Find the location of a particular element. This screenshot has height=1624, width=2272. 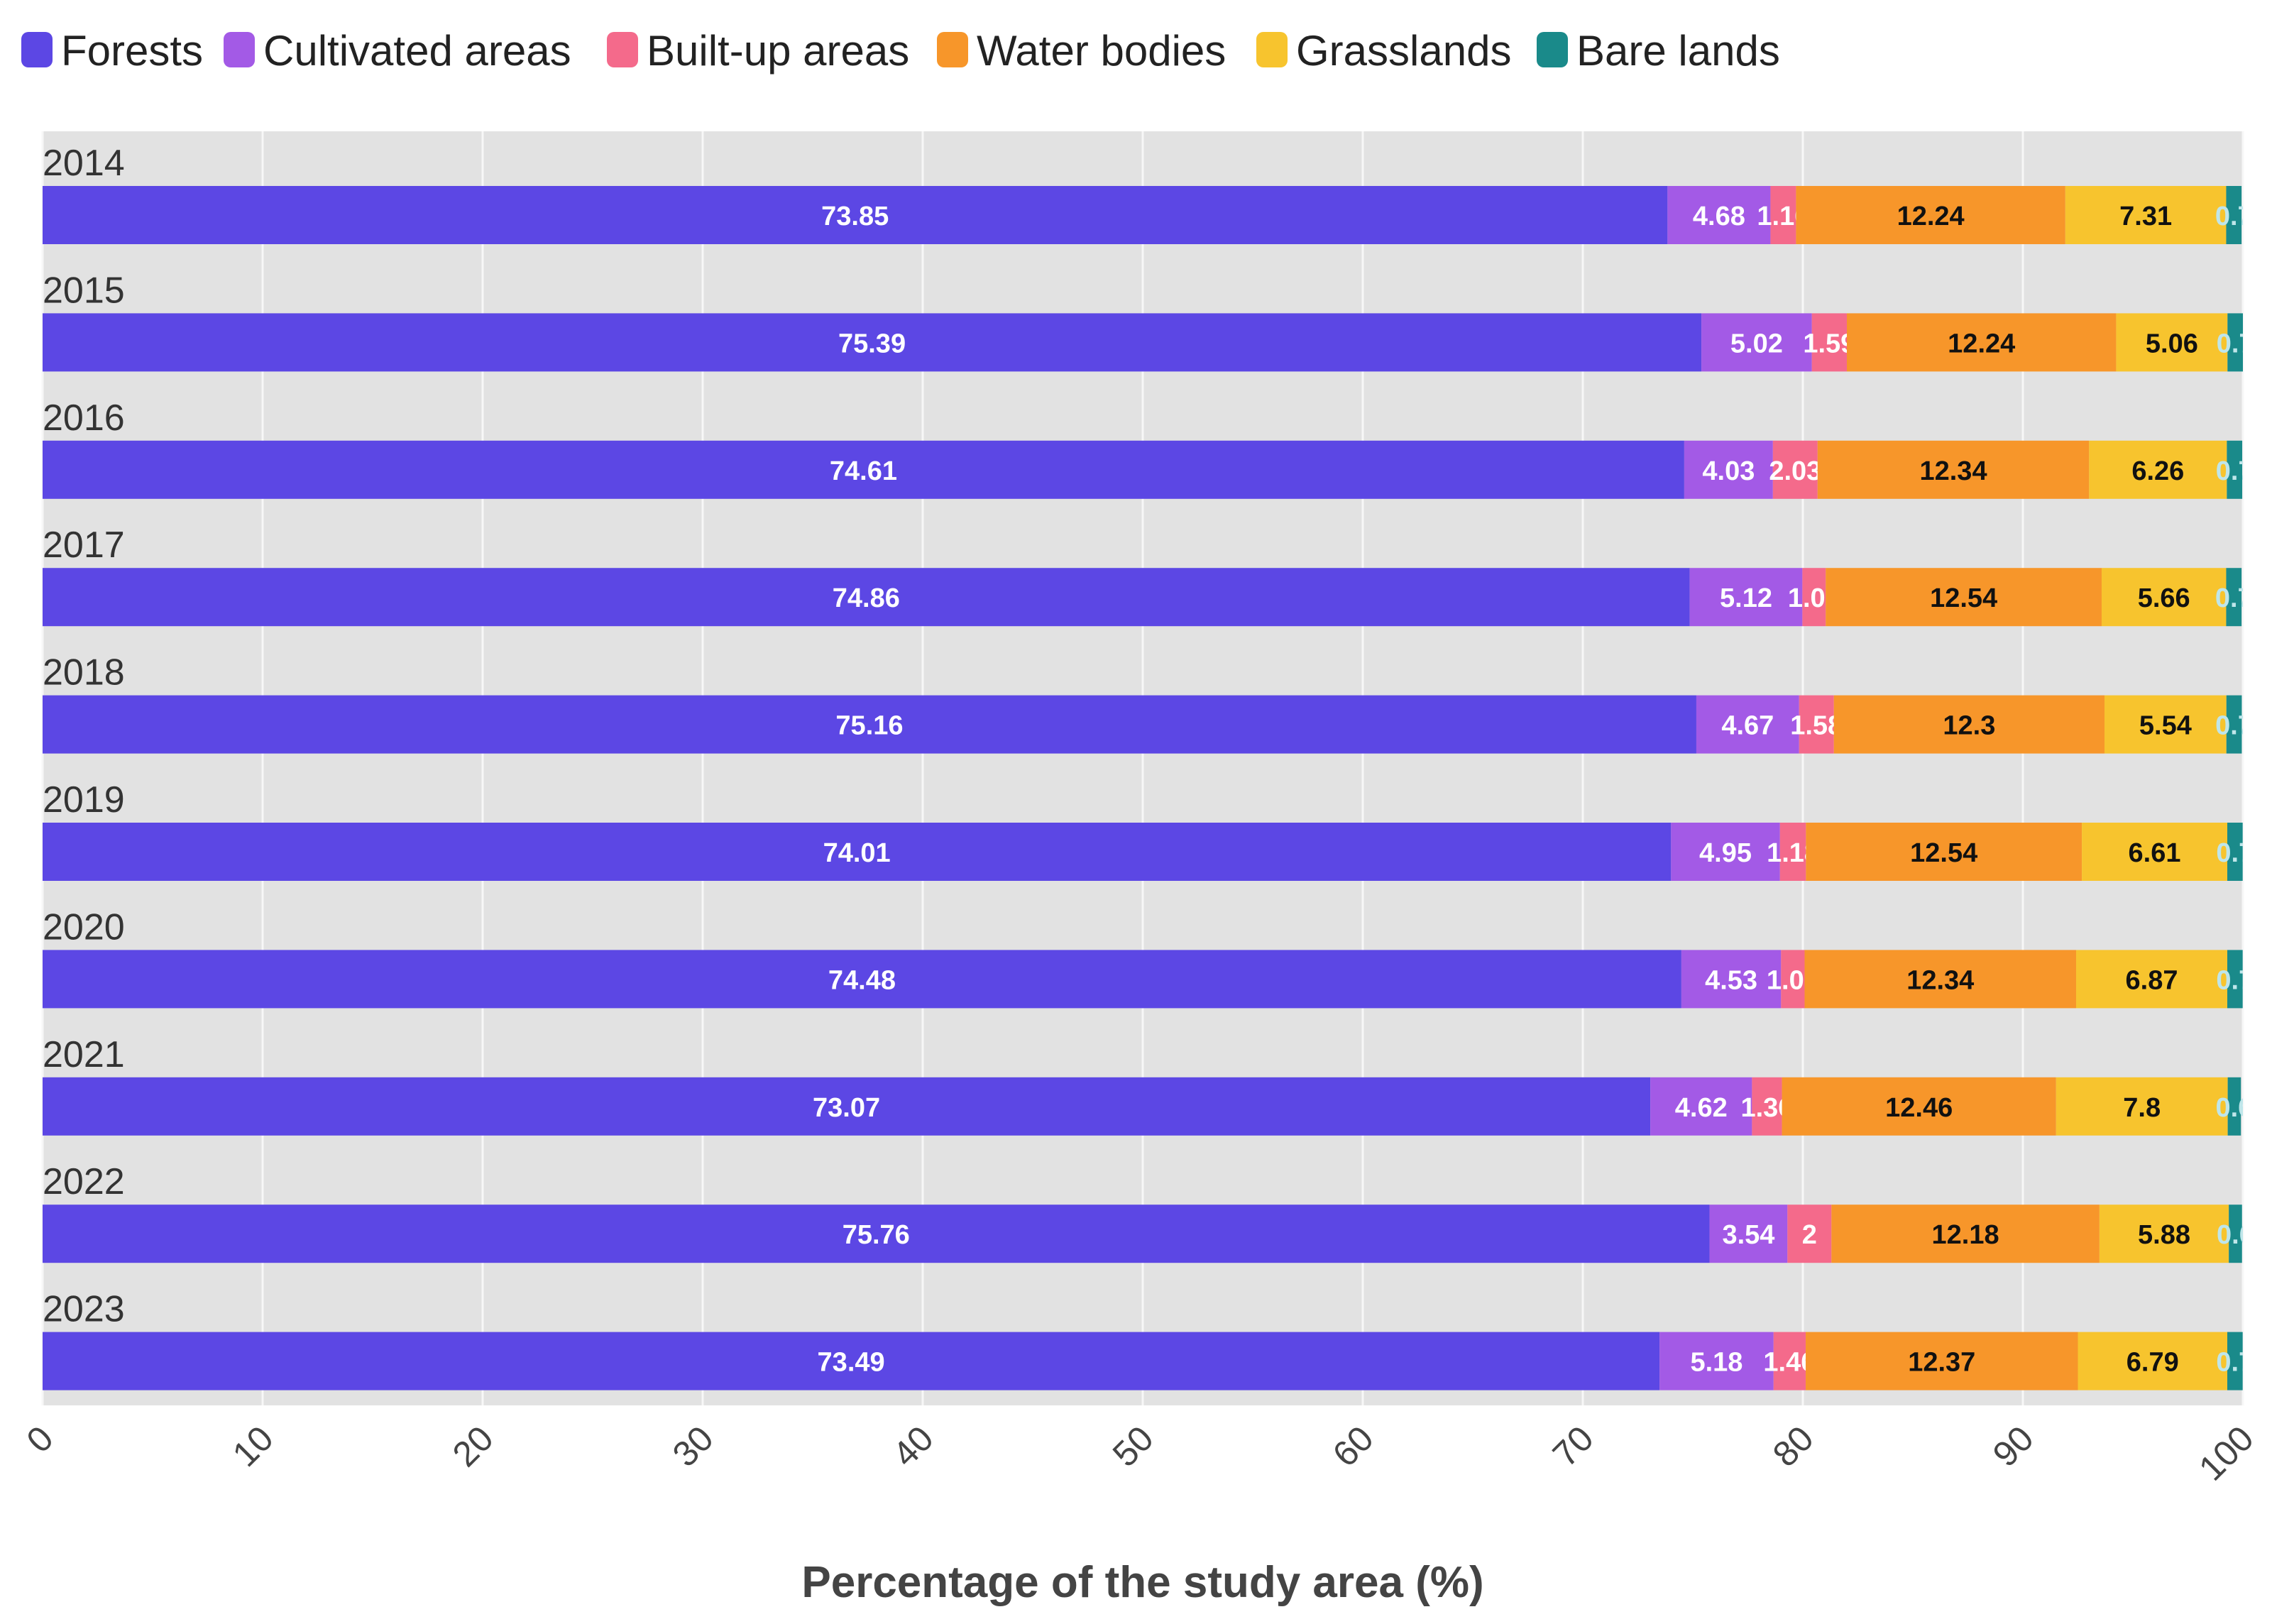

data-label: 3.54 is located at coordinates (1748, 1235).